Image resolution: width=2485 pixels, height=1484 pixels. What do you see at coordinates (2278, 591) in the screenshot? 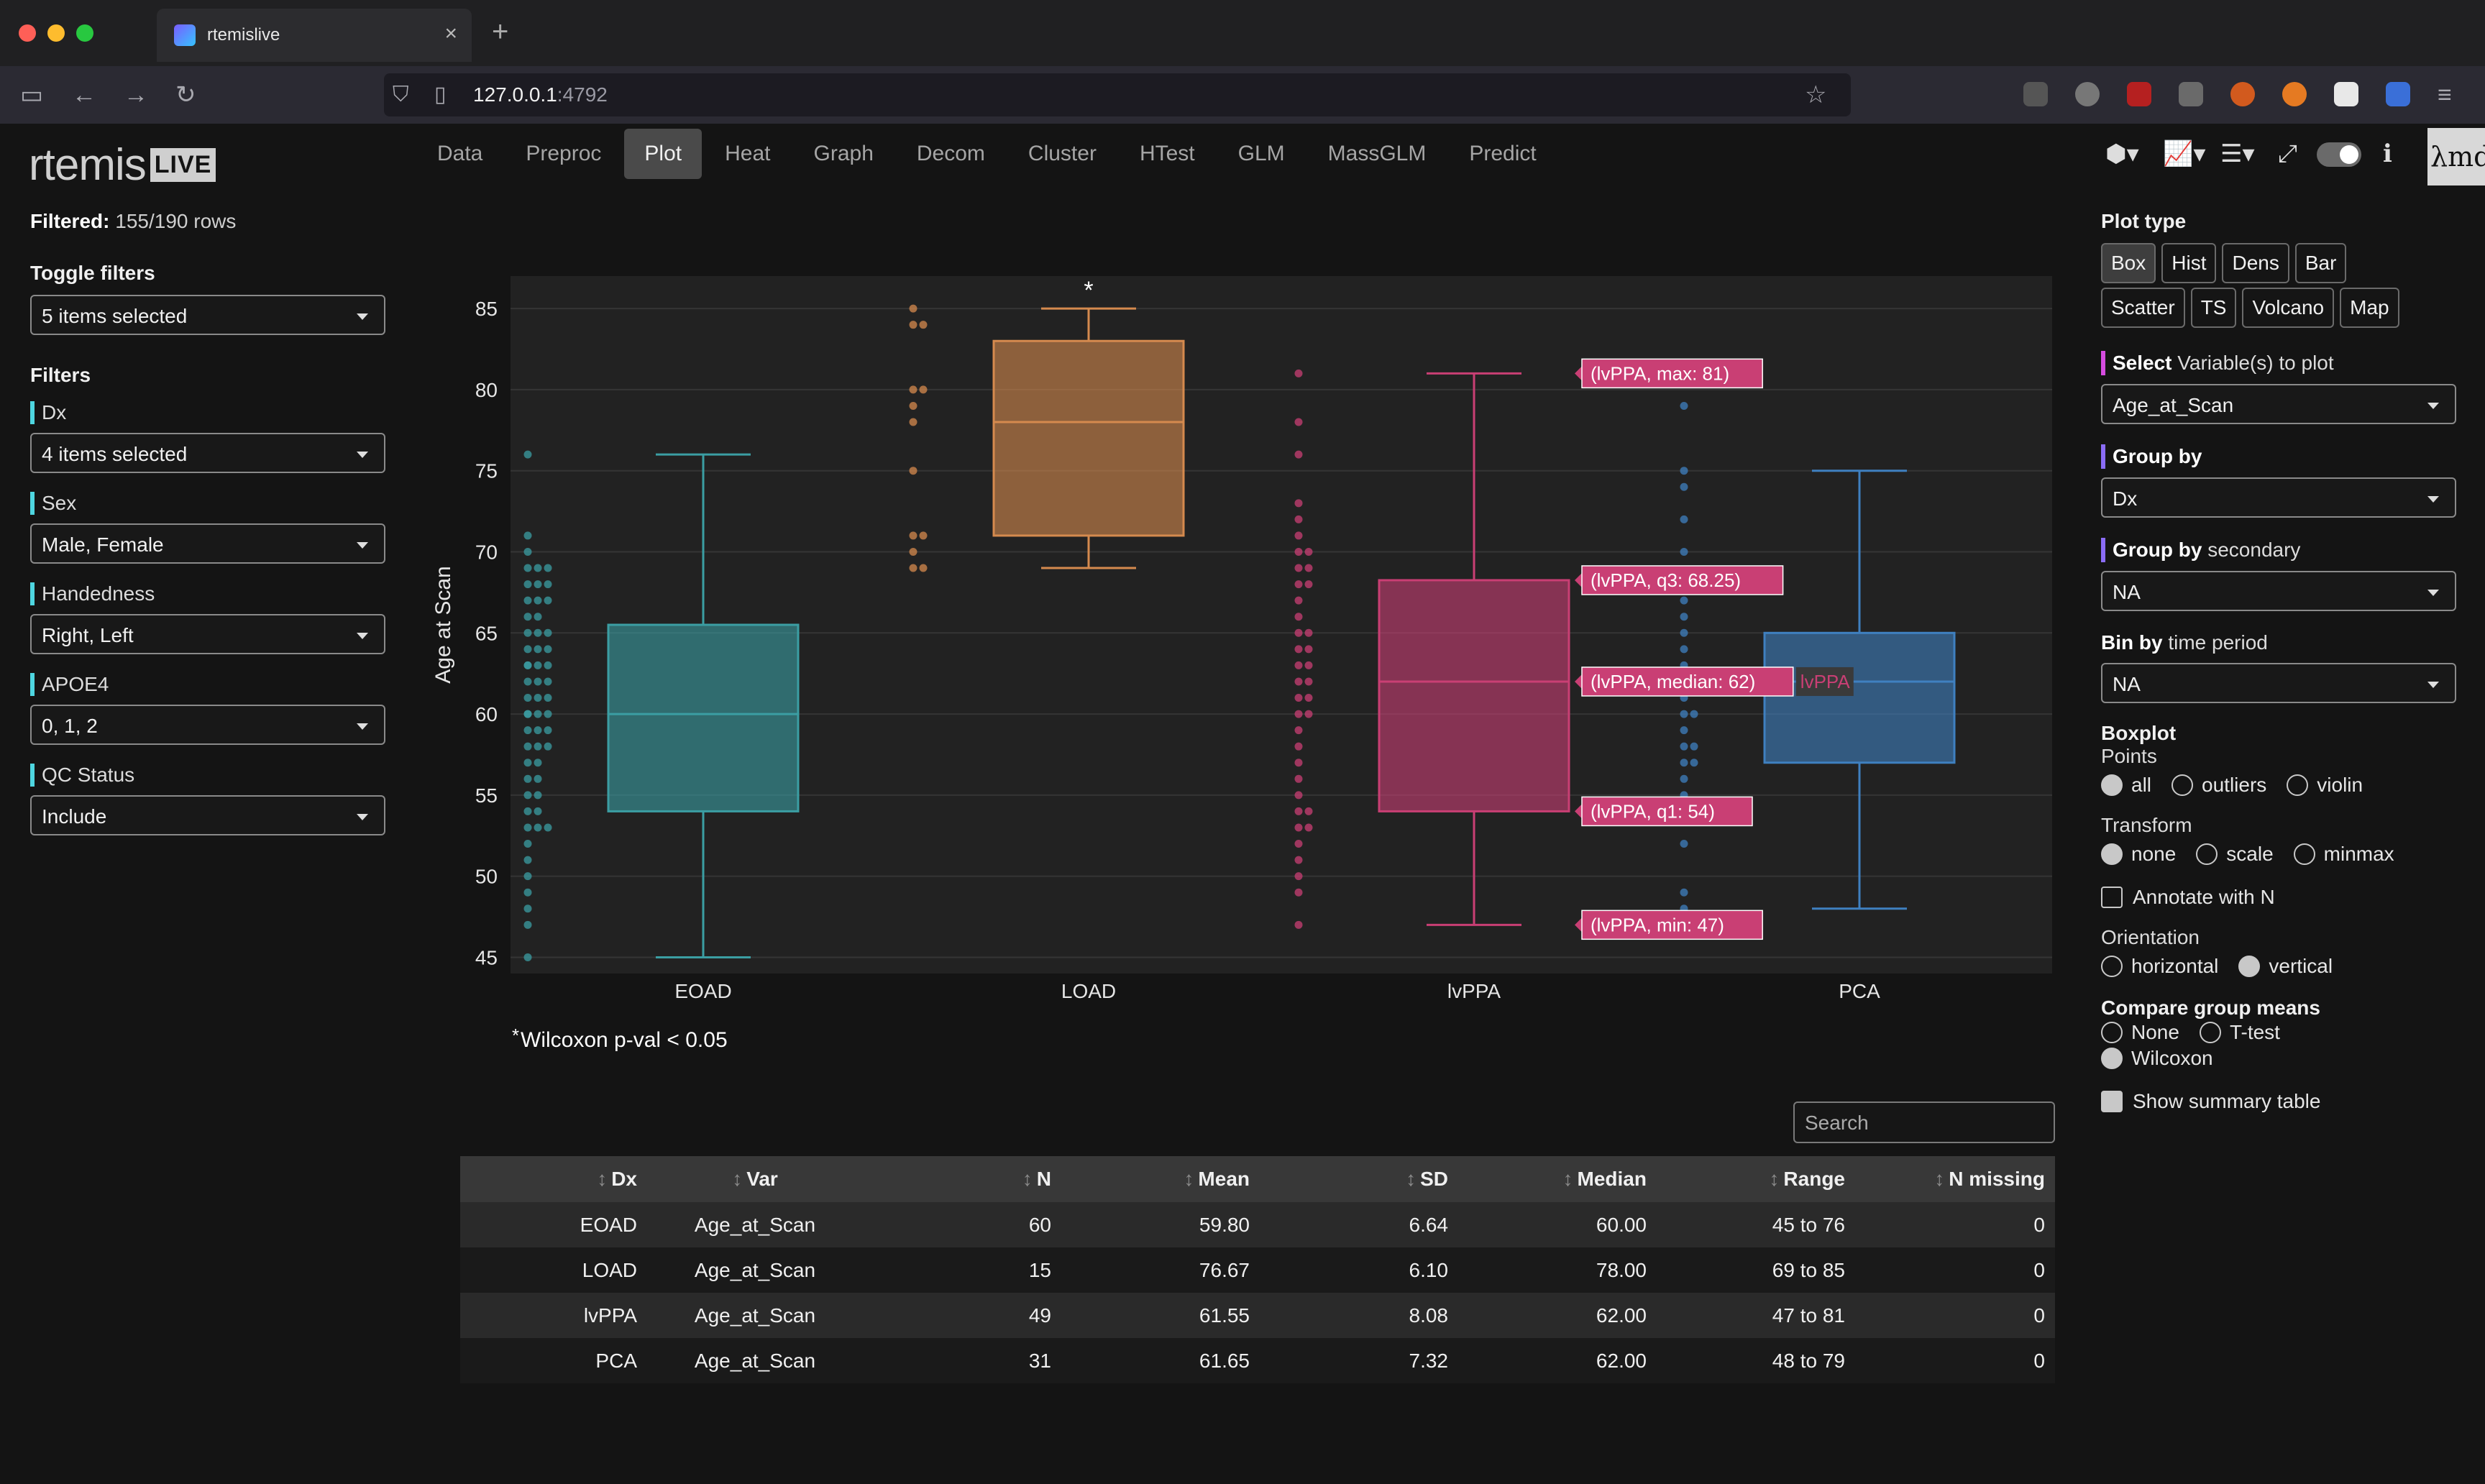
I see `group-by-secondary-select: NA` at bounding box center [2278, 591].